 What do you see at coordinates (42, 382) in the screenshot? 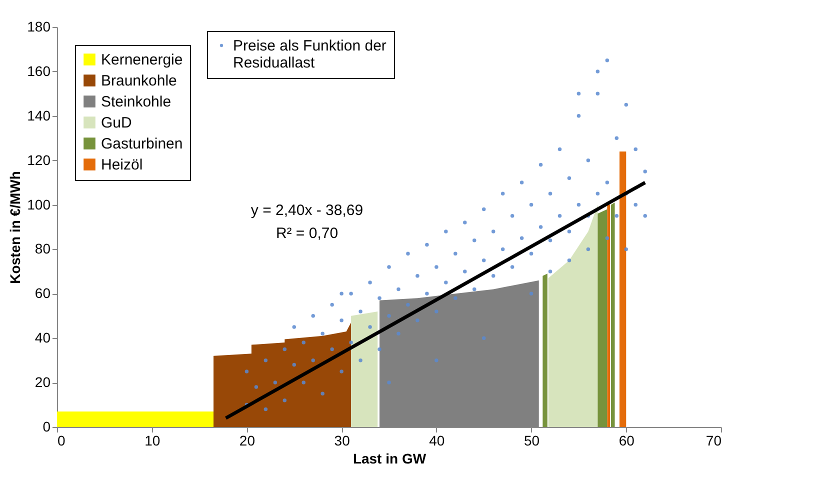
I see `y-tick-label: 20` at bounding box center [42, 382].